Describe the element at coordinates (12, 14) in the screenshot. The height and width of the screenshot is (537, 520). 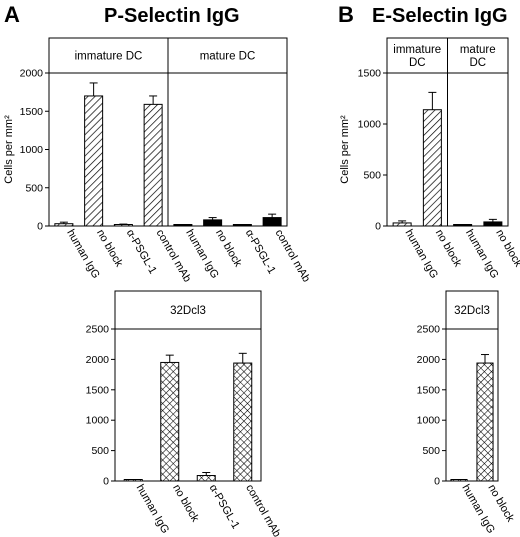
I see `panel-letter-a: A` at that location.